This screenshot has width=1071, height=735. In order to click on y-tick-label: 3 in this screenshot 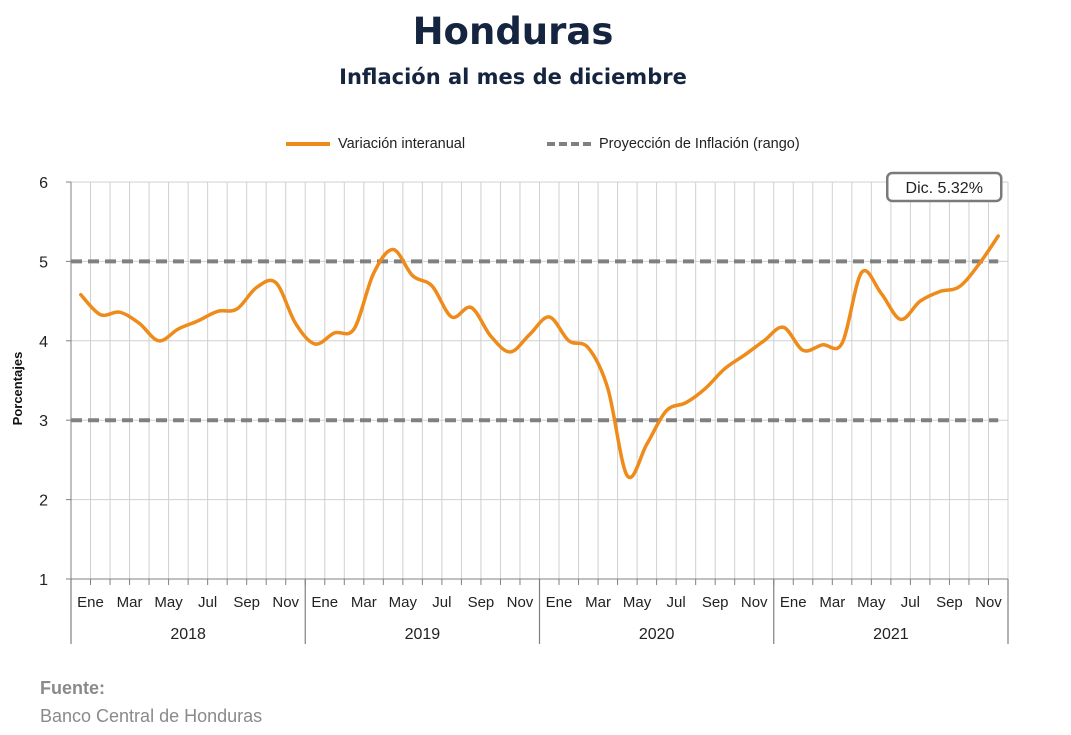, I will do `click(43, 421)`.